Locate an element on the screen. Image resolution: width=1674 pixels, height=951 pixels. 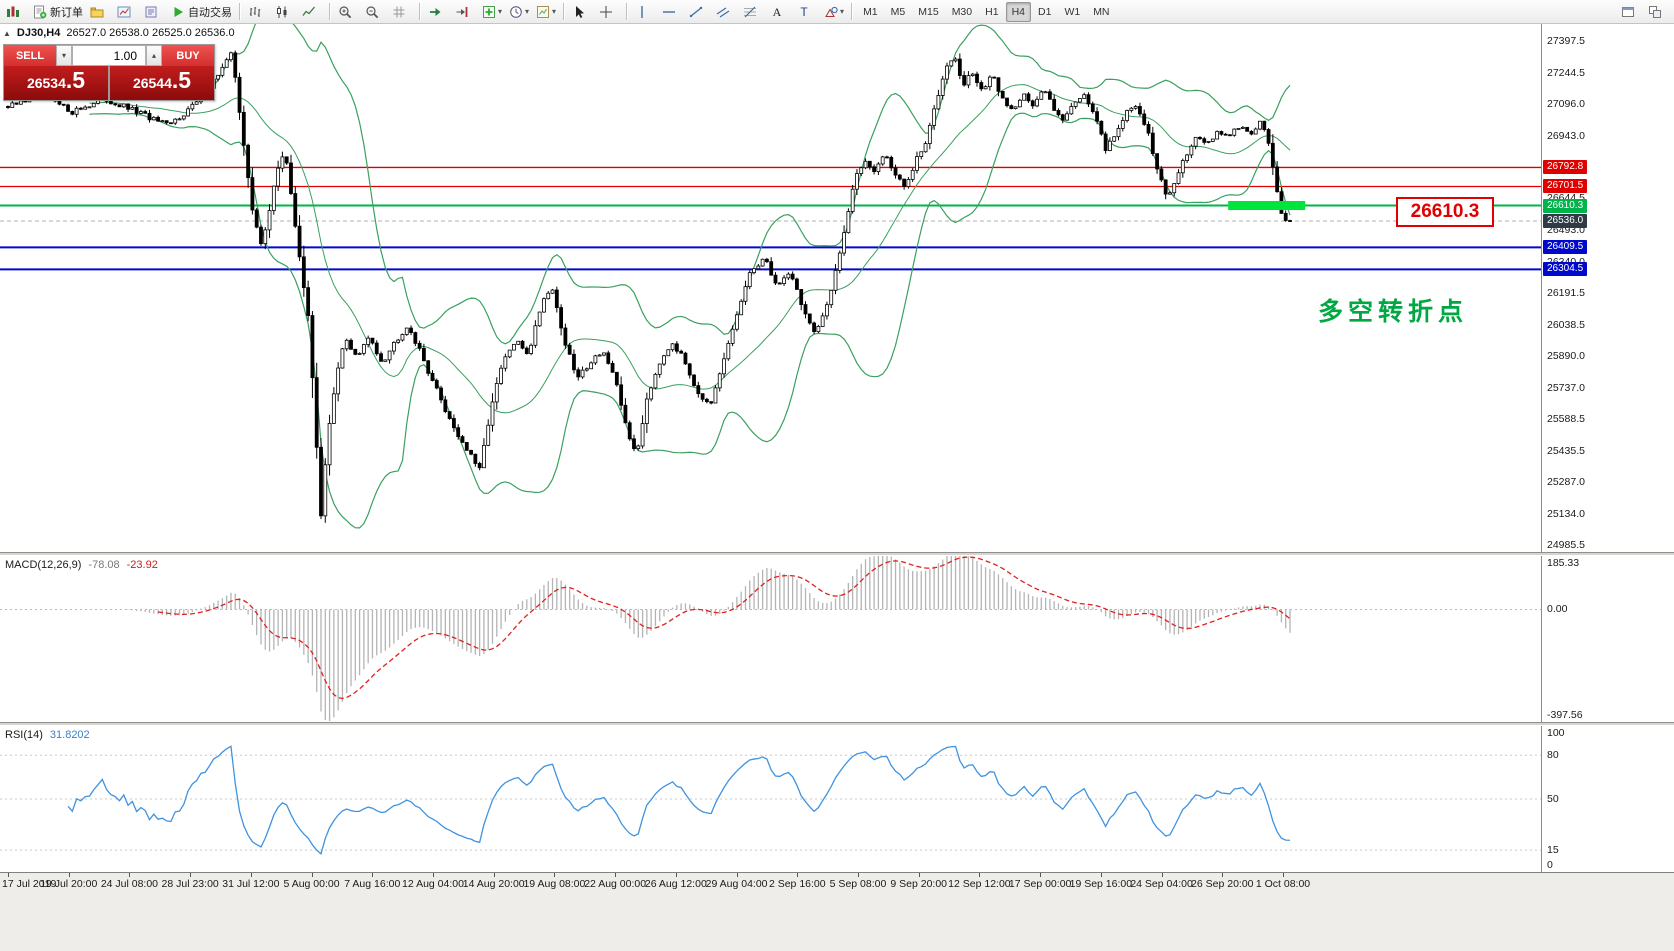
channel-icon is located at coordinates (723, 12).